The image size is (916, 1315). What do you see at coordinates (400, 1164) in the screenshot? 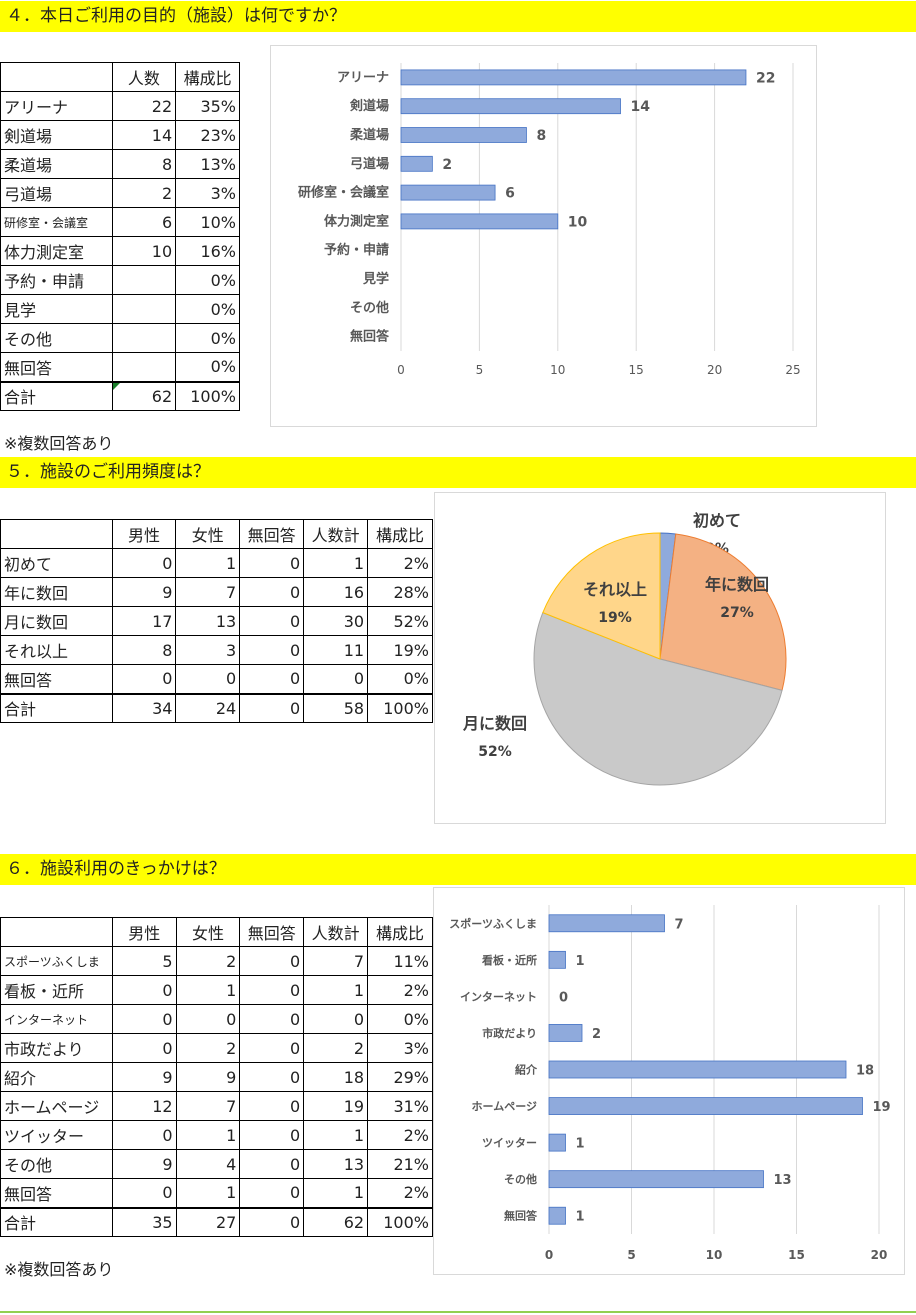
I see `row-value: 21%` at bounding box center [400, 1164].